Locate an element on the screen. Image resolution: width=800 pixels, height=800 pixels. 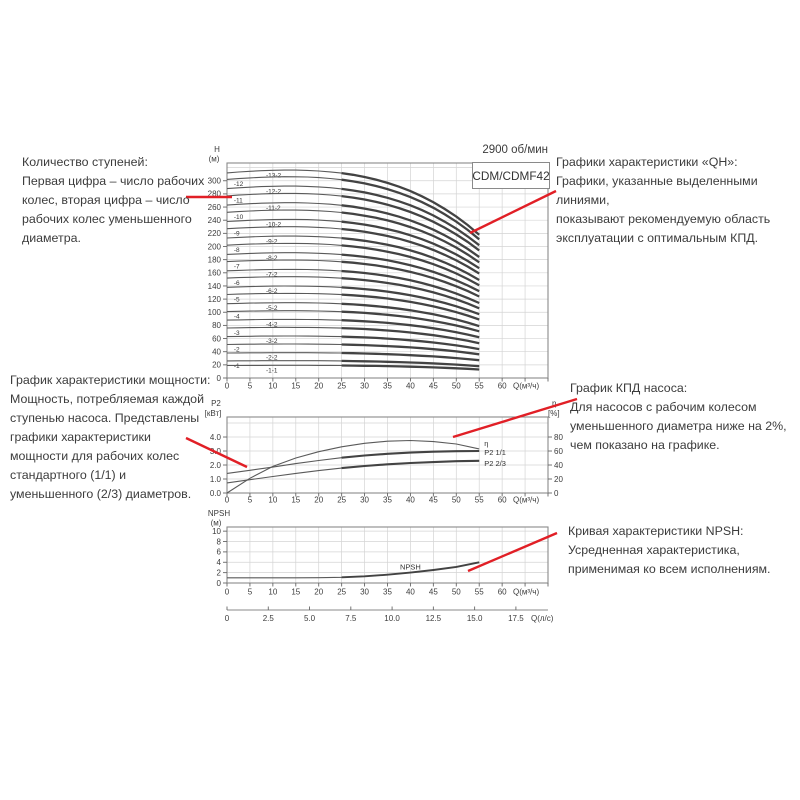
axis-text: -13-2 is located at coordinates (274, 175).